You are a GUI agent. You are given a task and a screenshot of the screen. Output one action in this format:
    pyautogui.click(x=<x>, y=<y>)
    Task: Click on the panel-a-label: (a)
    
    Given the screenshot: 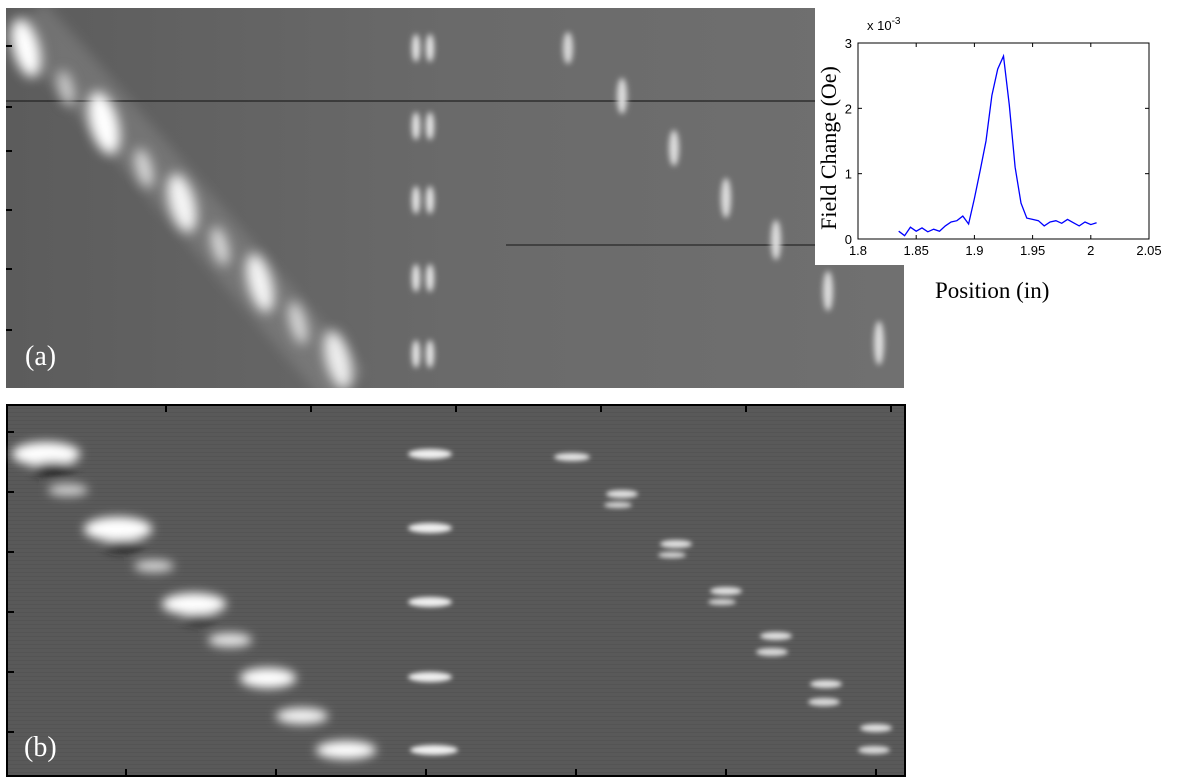 What is the action you would take?
    pyautogui.click(x=41, y=356)
    